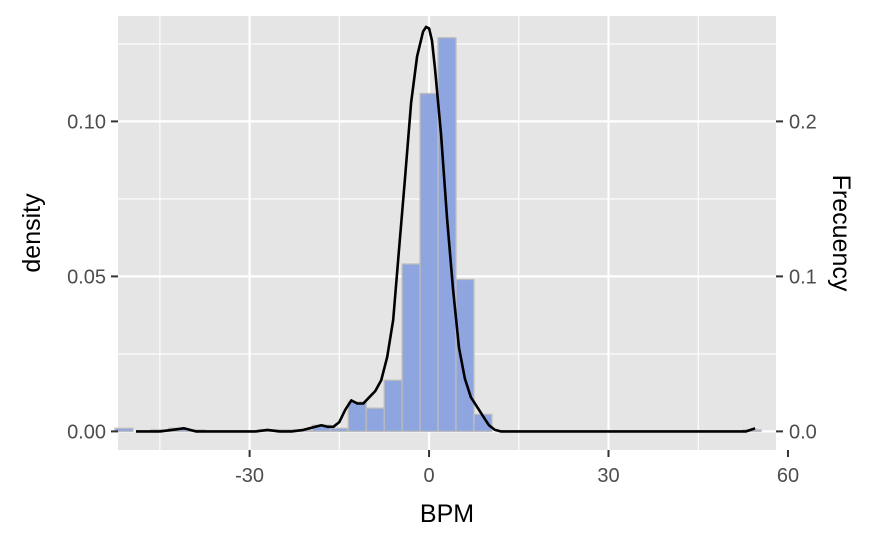  What do you see at coordinates (803, 122) in the screenshot?
I see `y2-tick-label-2: 0.2` at bounding box center [803, 122].